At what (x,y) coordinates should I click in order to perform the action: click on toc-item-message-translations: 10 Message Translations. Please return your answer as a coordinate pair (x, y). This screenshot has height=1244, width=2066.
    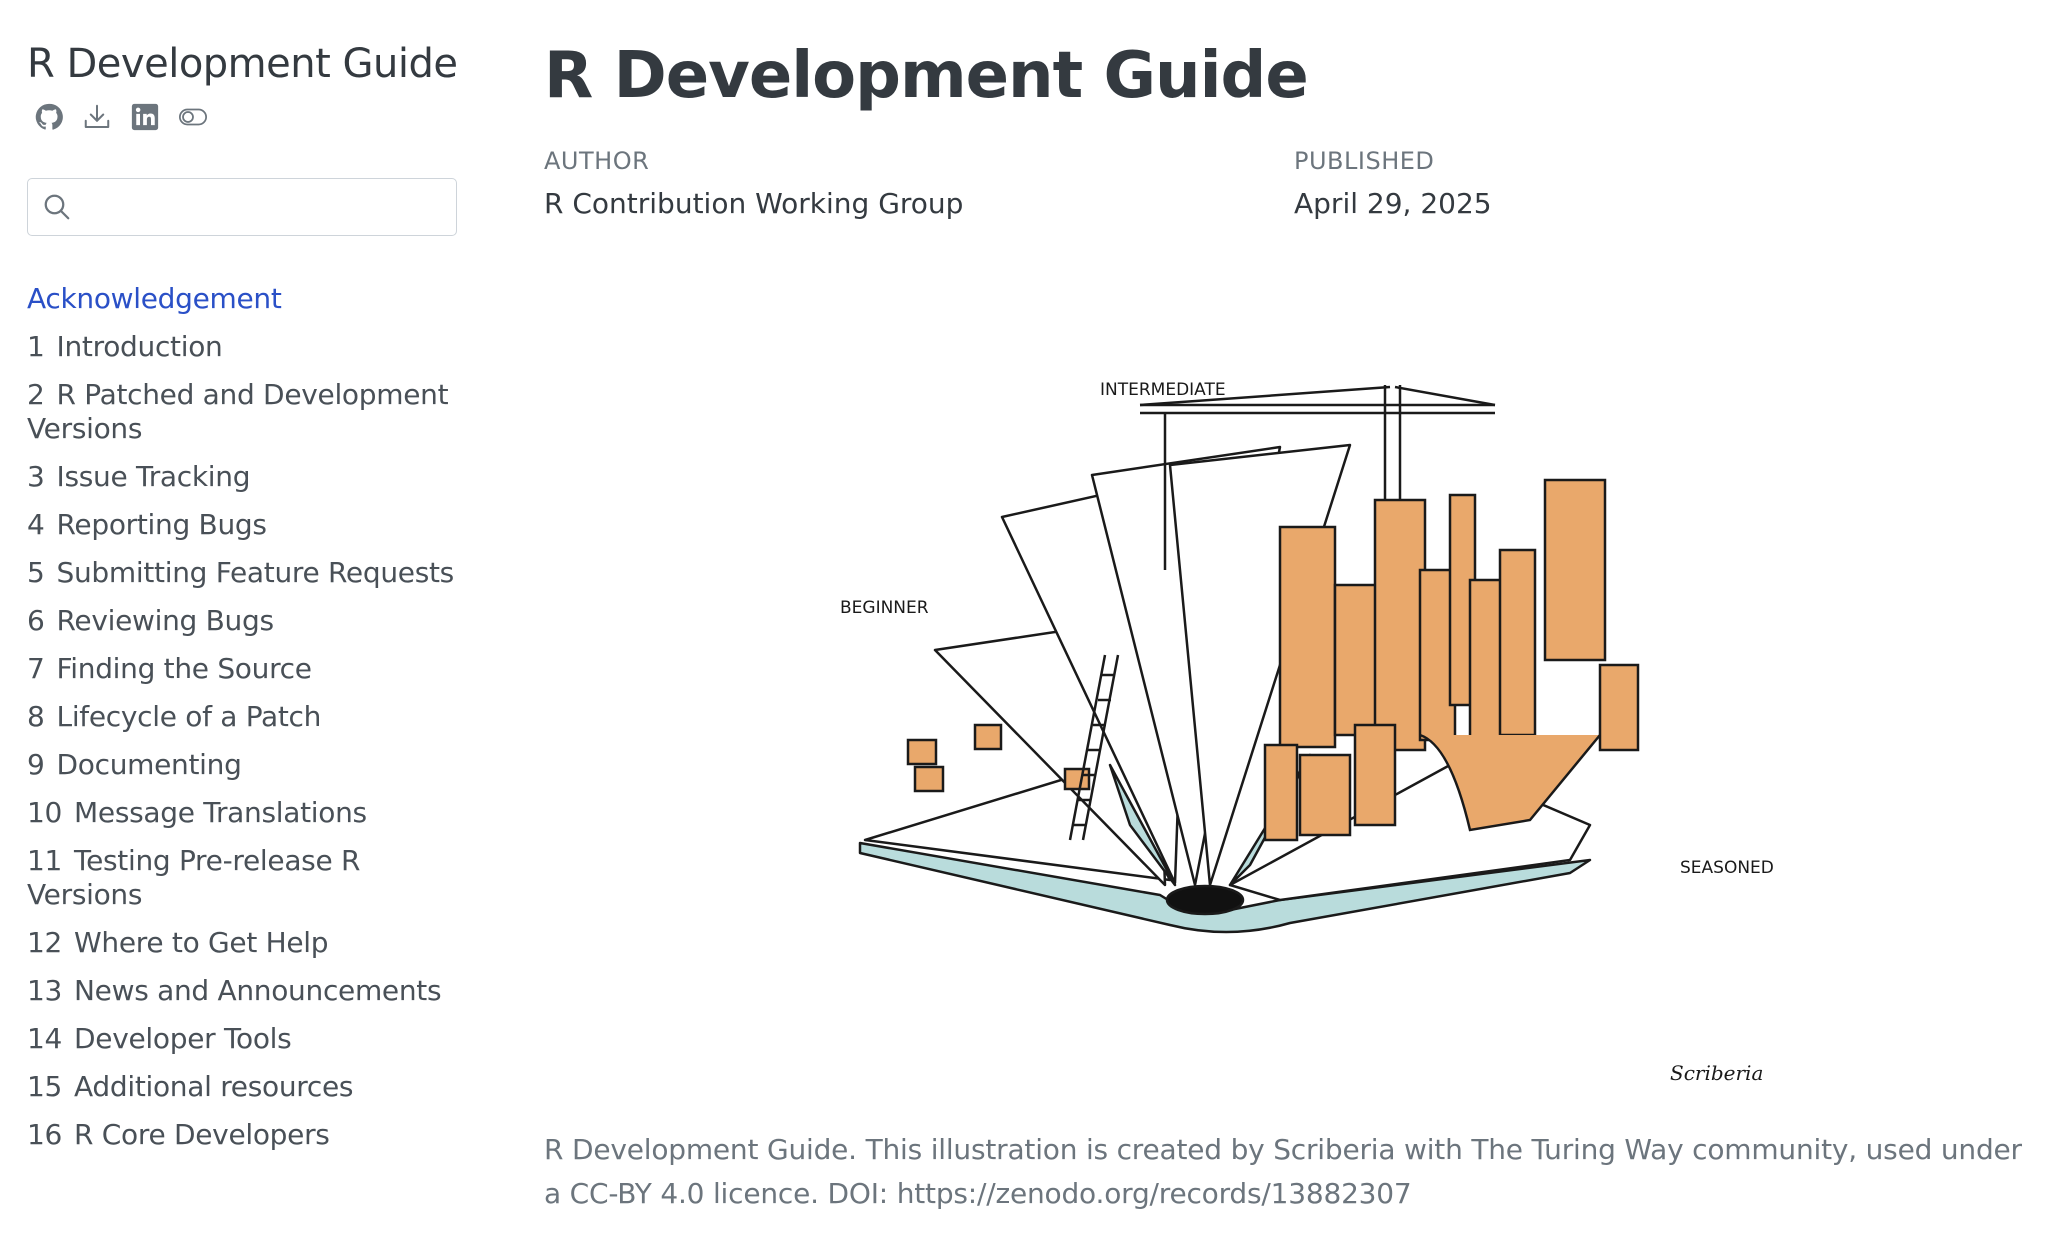
    Looking at the image, I should click on (197, 812).